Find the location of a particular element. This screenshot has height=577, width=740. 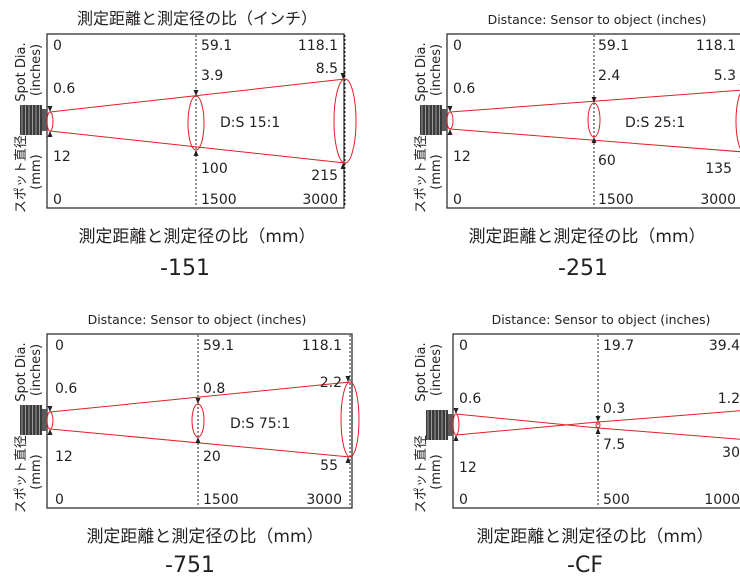

top-title: 測定距離と測定径の比（インチ） is located at coordinates (197, 18).